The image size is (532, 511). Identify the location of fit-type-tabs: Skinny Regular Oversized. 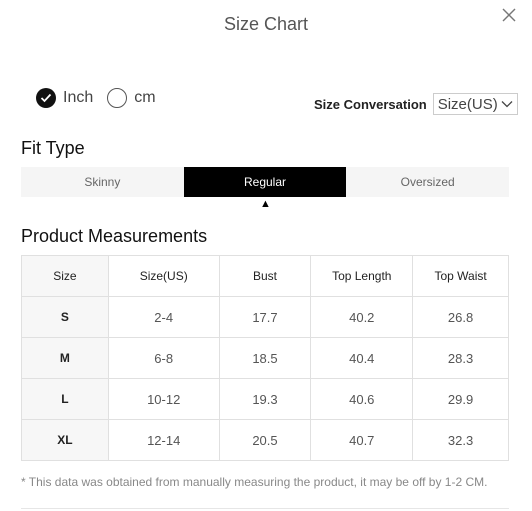
(265, 182).